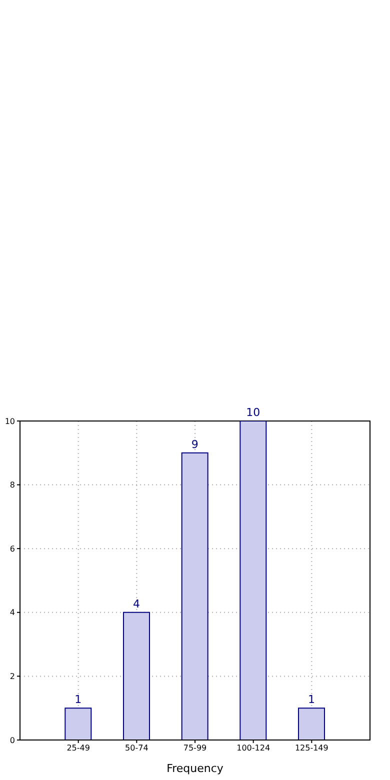 This screenshot has height=780, width=390. What do you see at coordinates (311, 748) in the screenshot?
I see `x-tick-label: 125-149` at bounding box center [311, 748].